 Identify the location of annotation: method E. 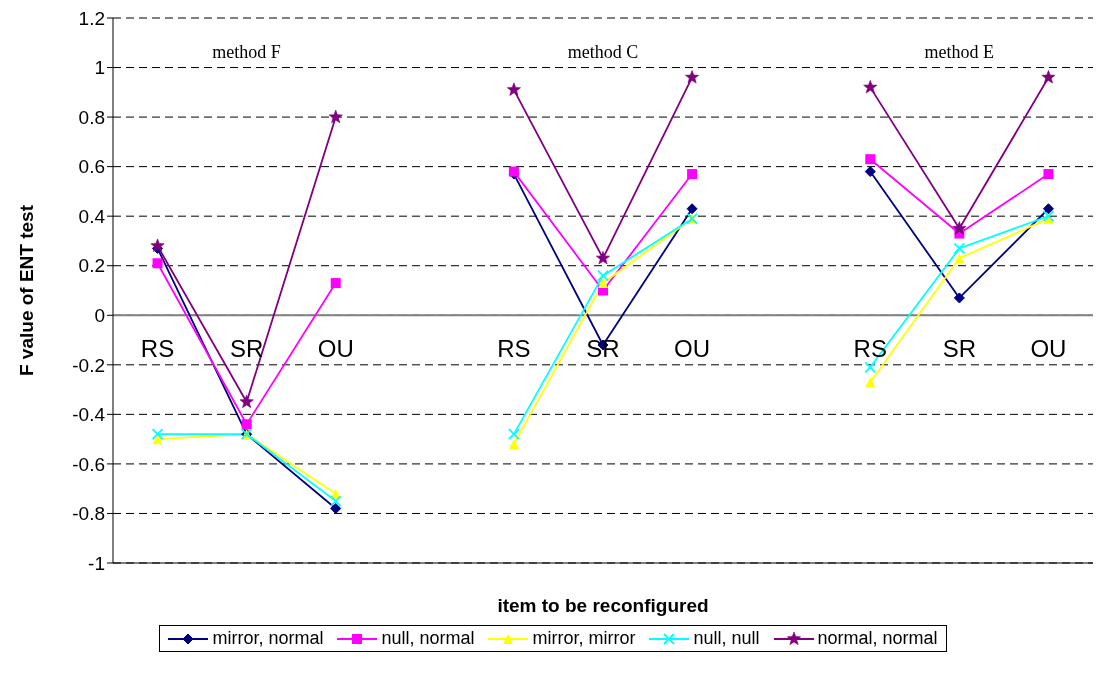
(959, 52).